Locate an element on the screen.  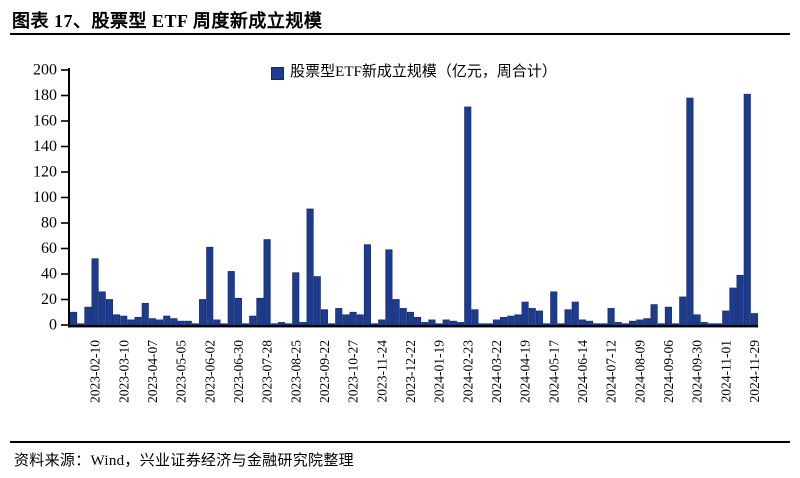
y-tick-label: 0 is located at coordinates (53, 325).